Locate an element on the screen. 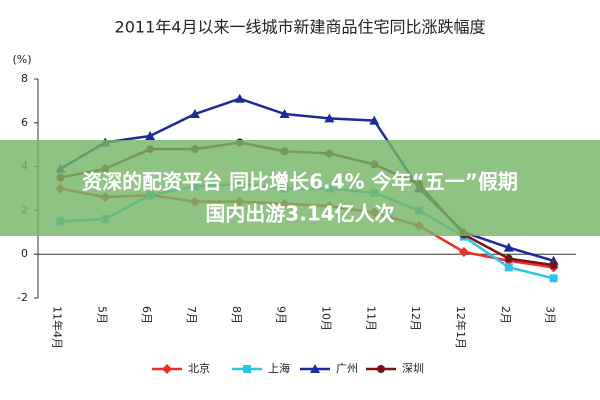 The height and width of the screenshot is (400, 600). legend-label: 广州 is located at coordinates (347, 368).